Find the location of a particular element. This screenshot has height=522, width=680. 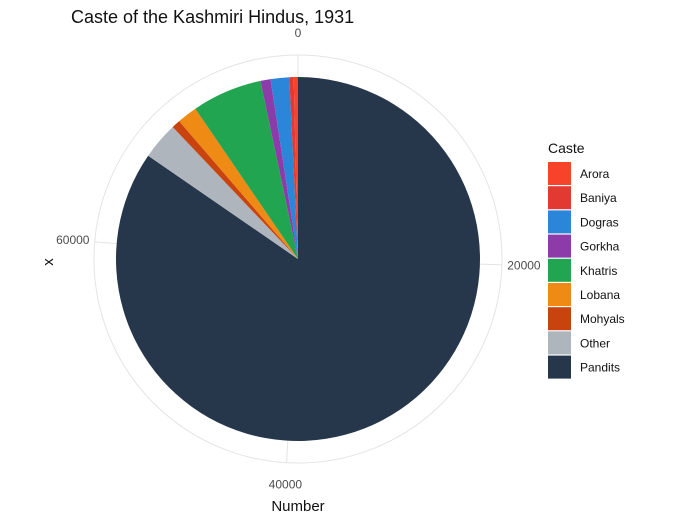

pie-slice-other is located at coordinates (223, 193).